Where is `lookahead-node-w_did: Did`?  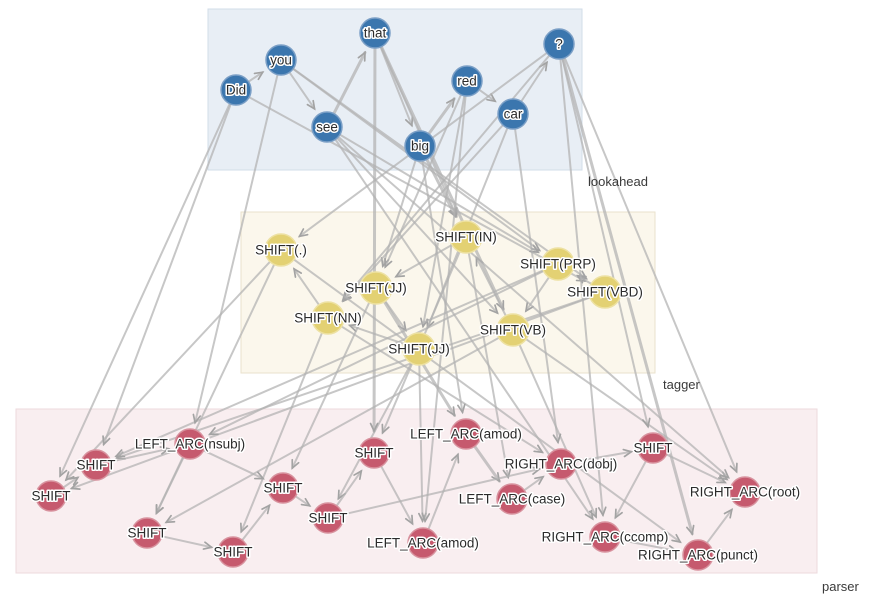
lookahead-node-w_did: Did is located at coordinates (236, 90).